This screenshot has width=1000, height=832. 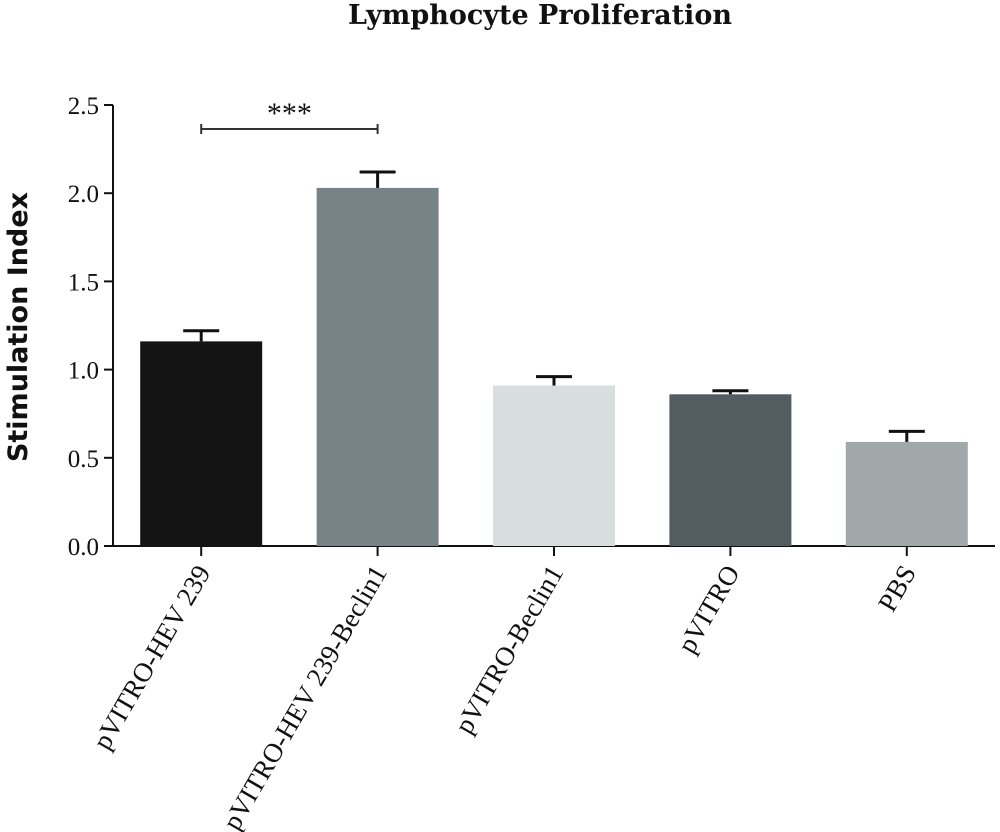 What do you see at coordinates (305, 696) in the screenshot?
I see `x-tick-label: pVITRO-HEV 239-Beclin1` at bounding box center [305, 696].